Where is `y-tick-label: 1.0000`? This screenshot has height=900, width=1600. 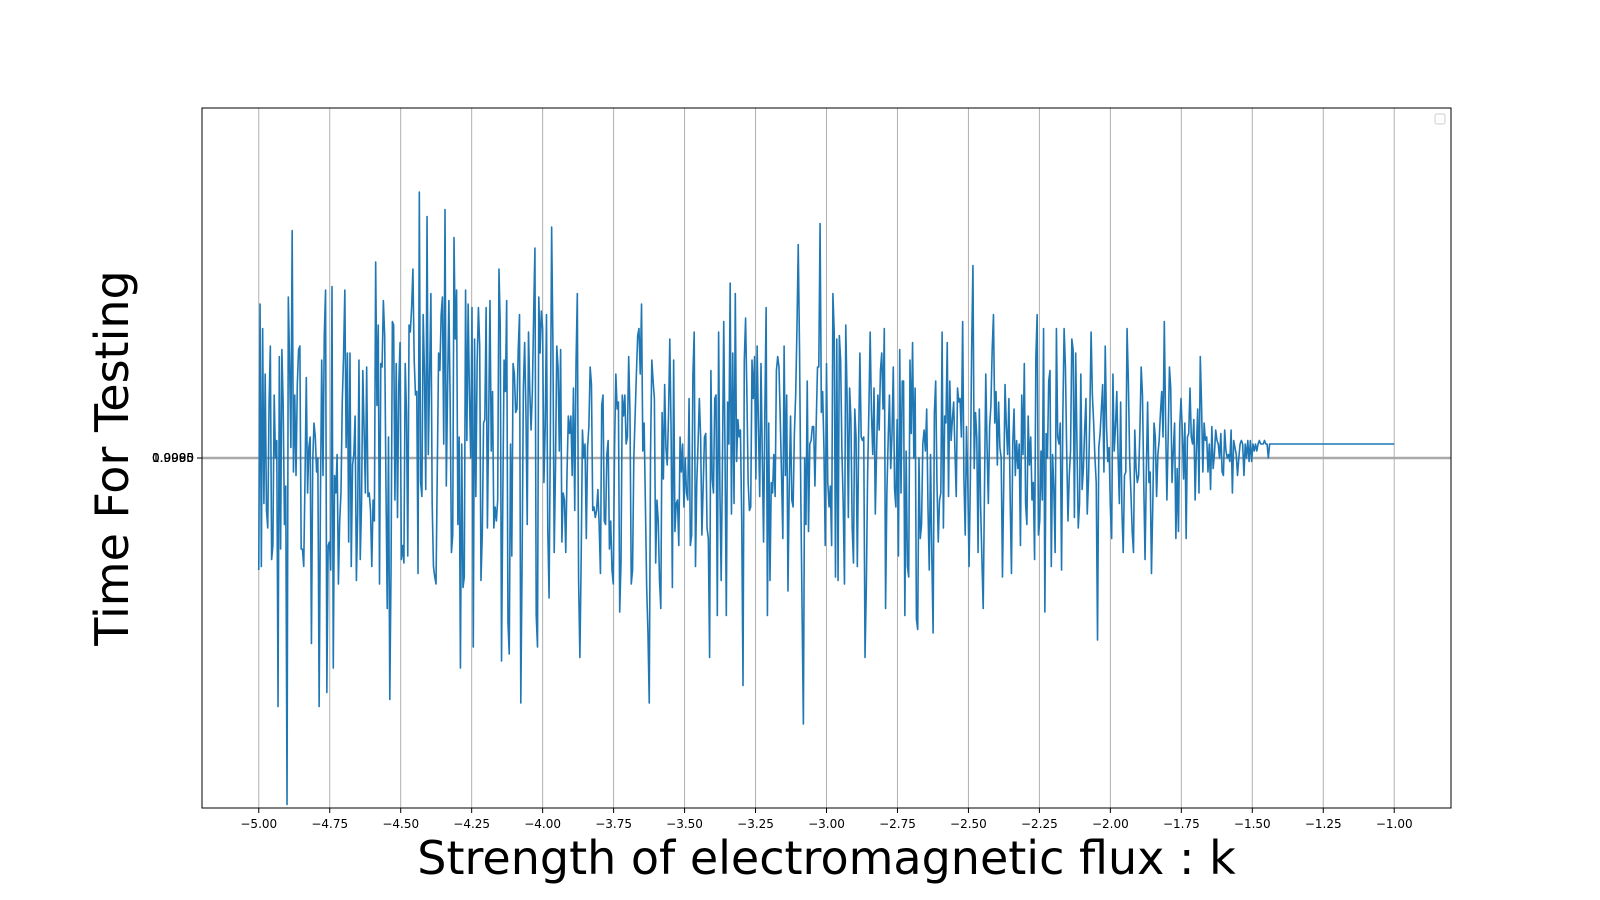
y-tick-label: 1.0000 is located at coordinates (173, 458).